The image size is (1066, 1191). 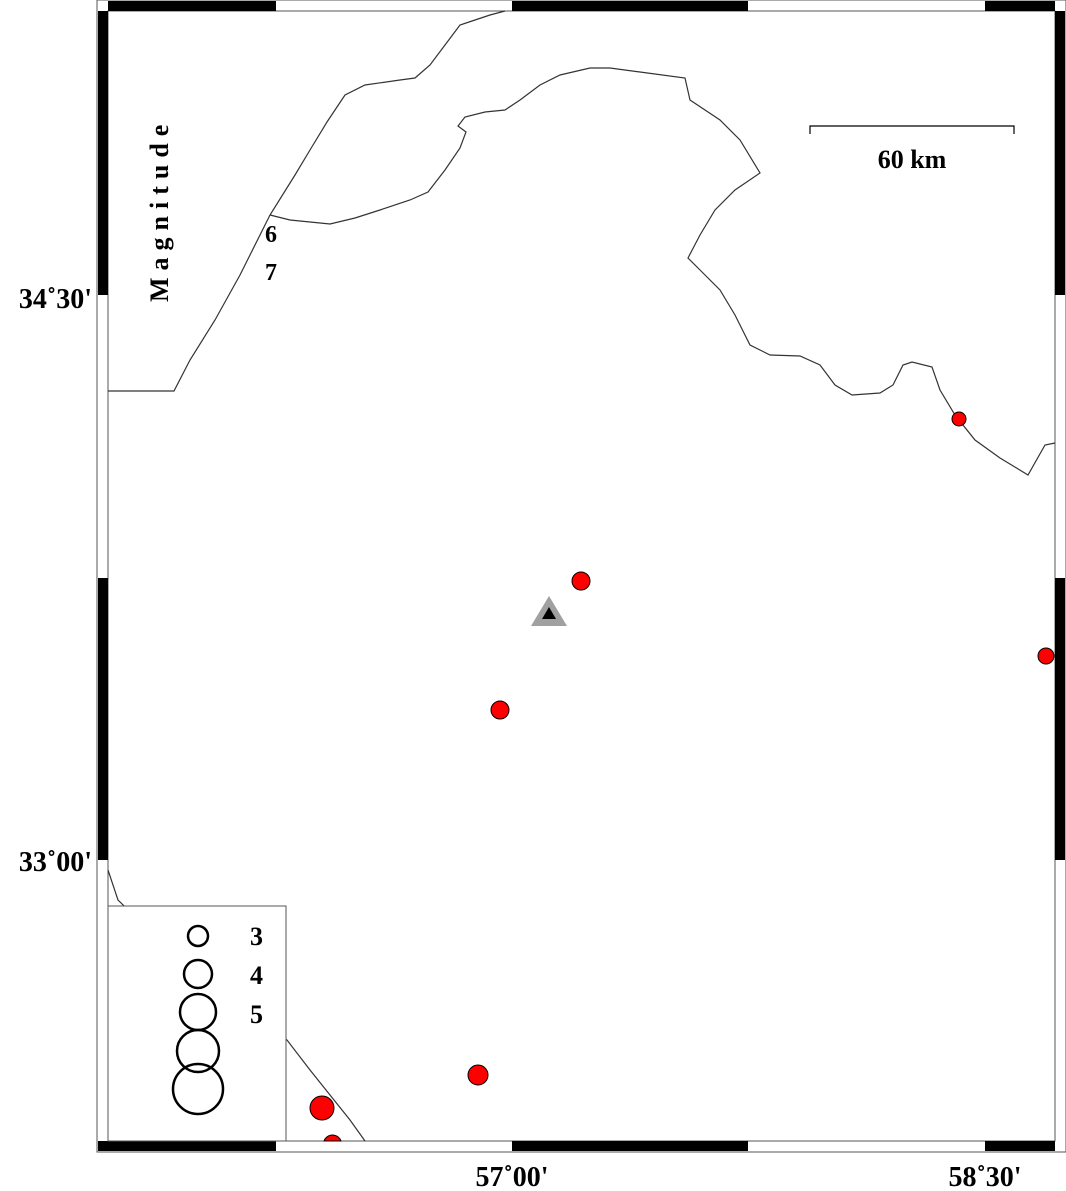 I want to click on legend-label: 4, so click(x=256, y=975).